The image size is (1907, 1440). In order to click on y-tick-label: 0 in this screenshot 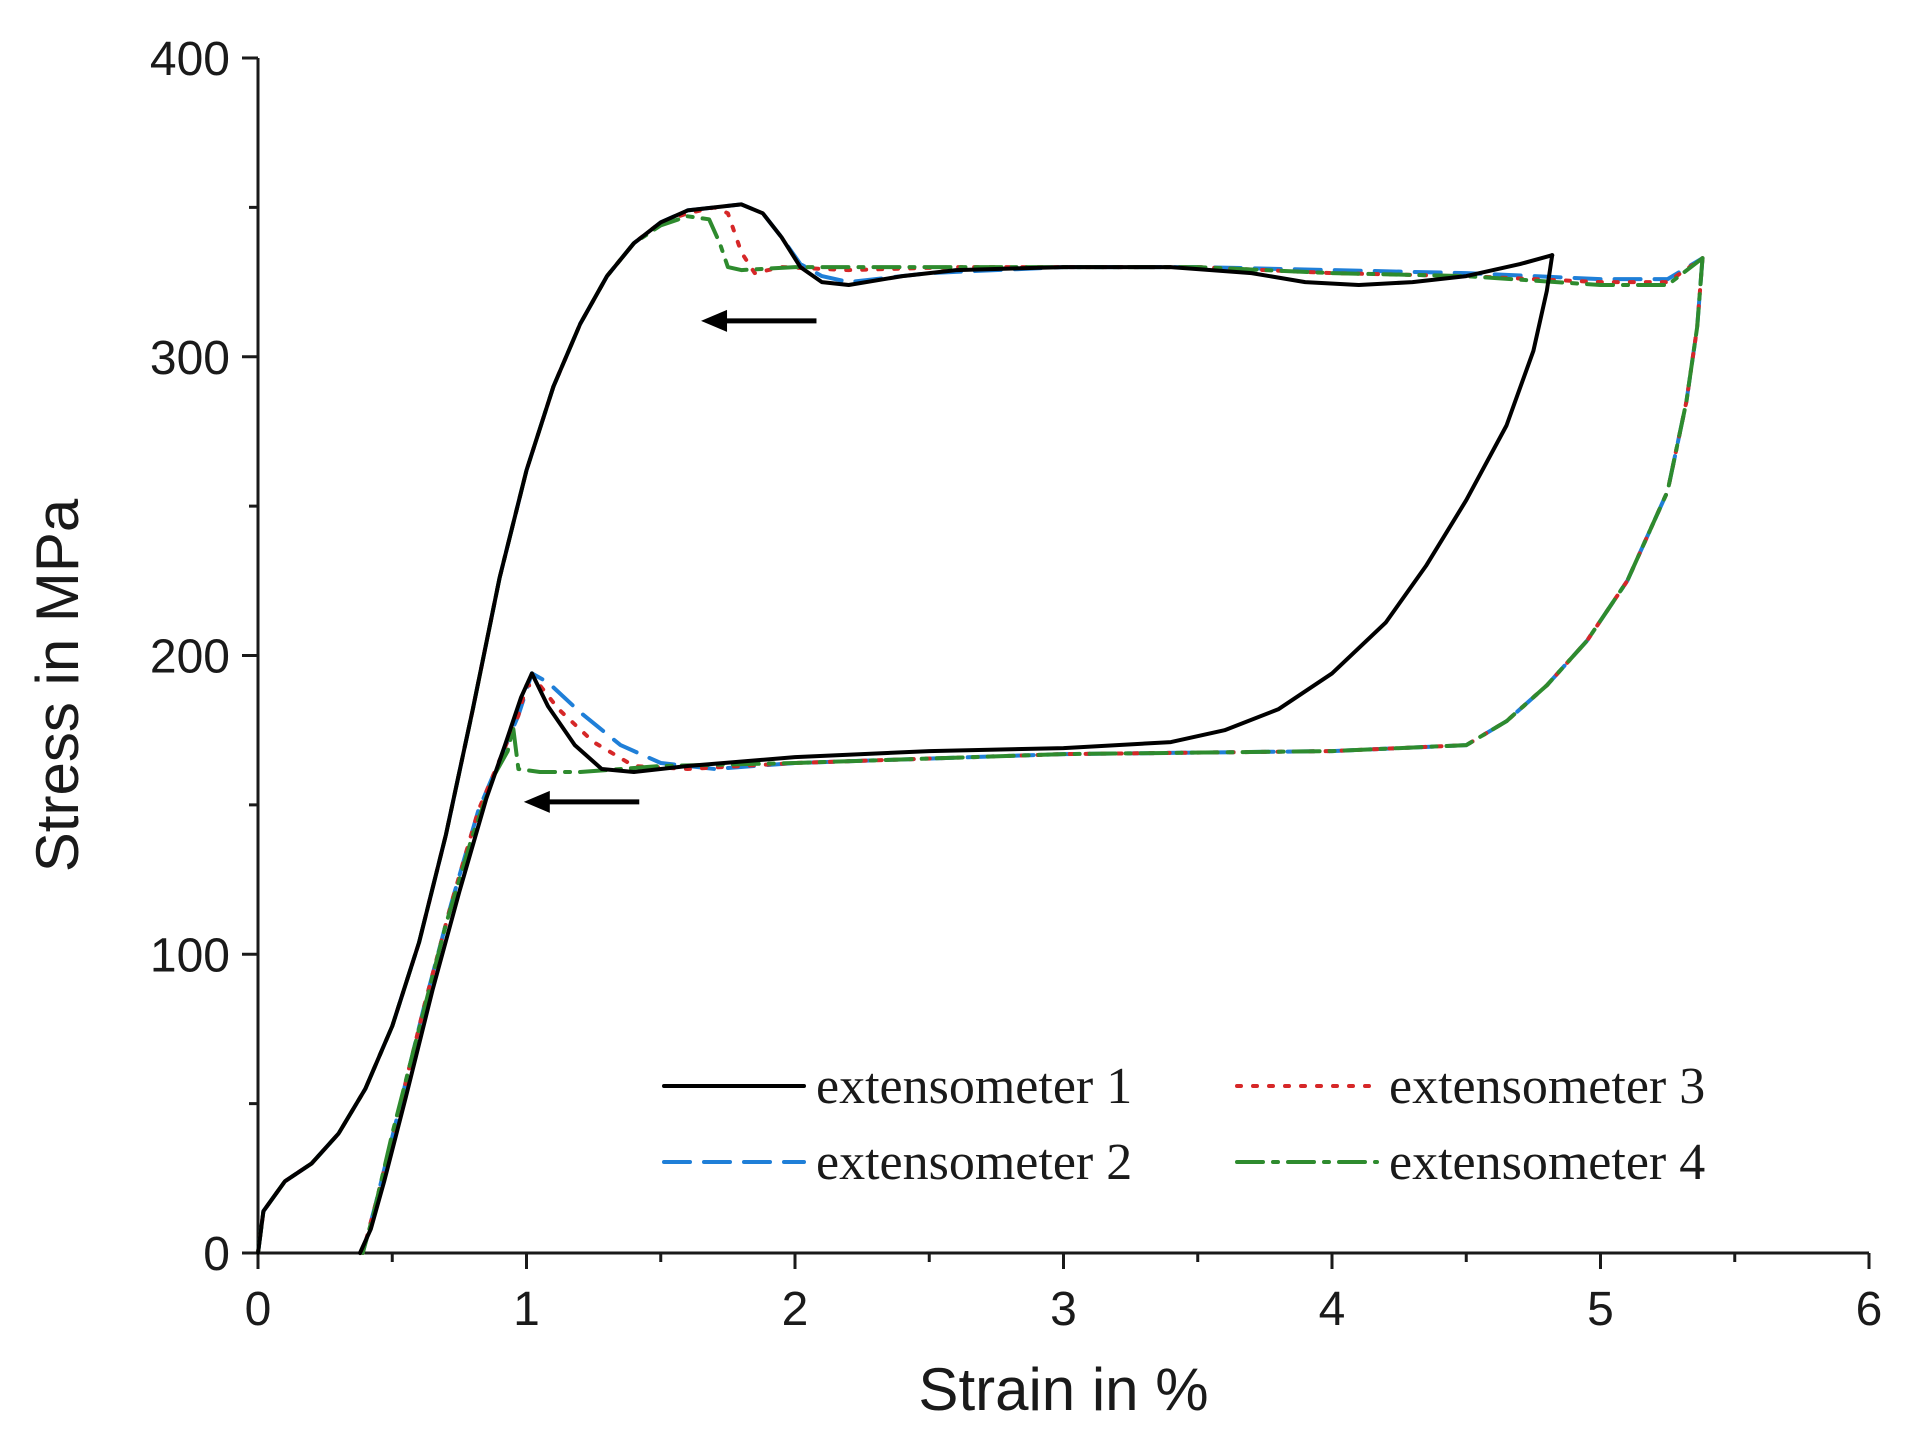, I will do `click(216, 1254)`.